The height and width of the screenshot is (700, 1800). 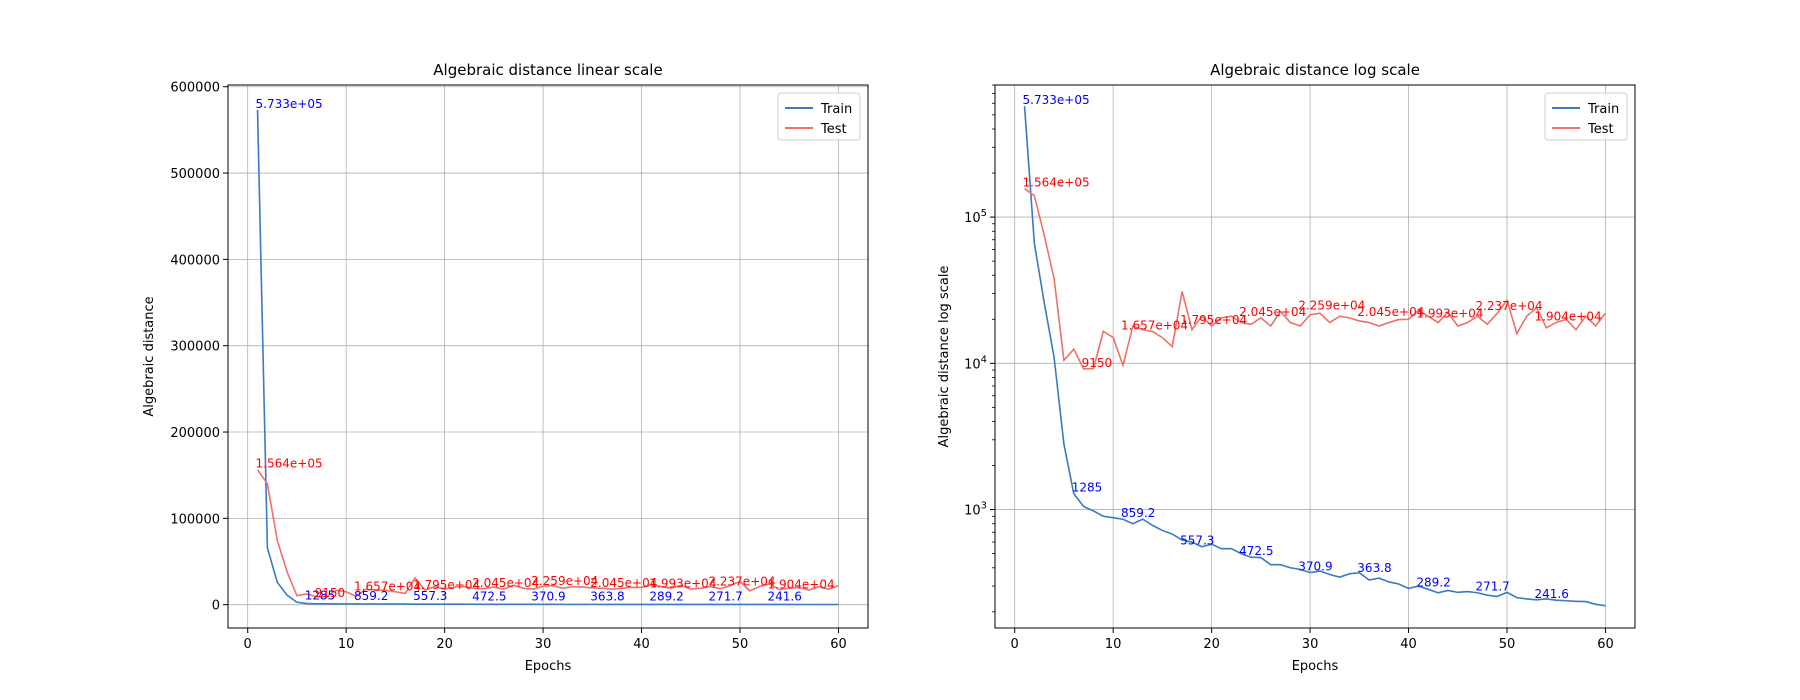 What do you see at coordinates (984, 506) in the screenshot?
I see `y-tick-exponent: 3` at bounding box center [984, 506].